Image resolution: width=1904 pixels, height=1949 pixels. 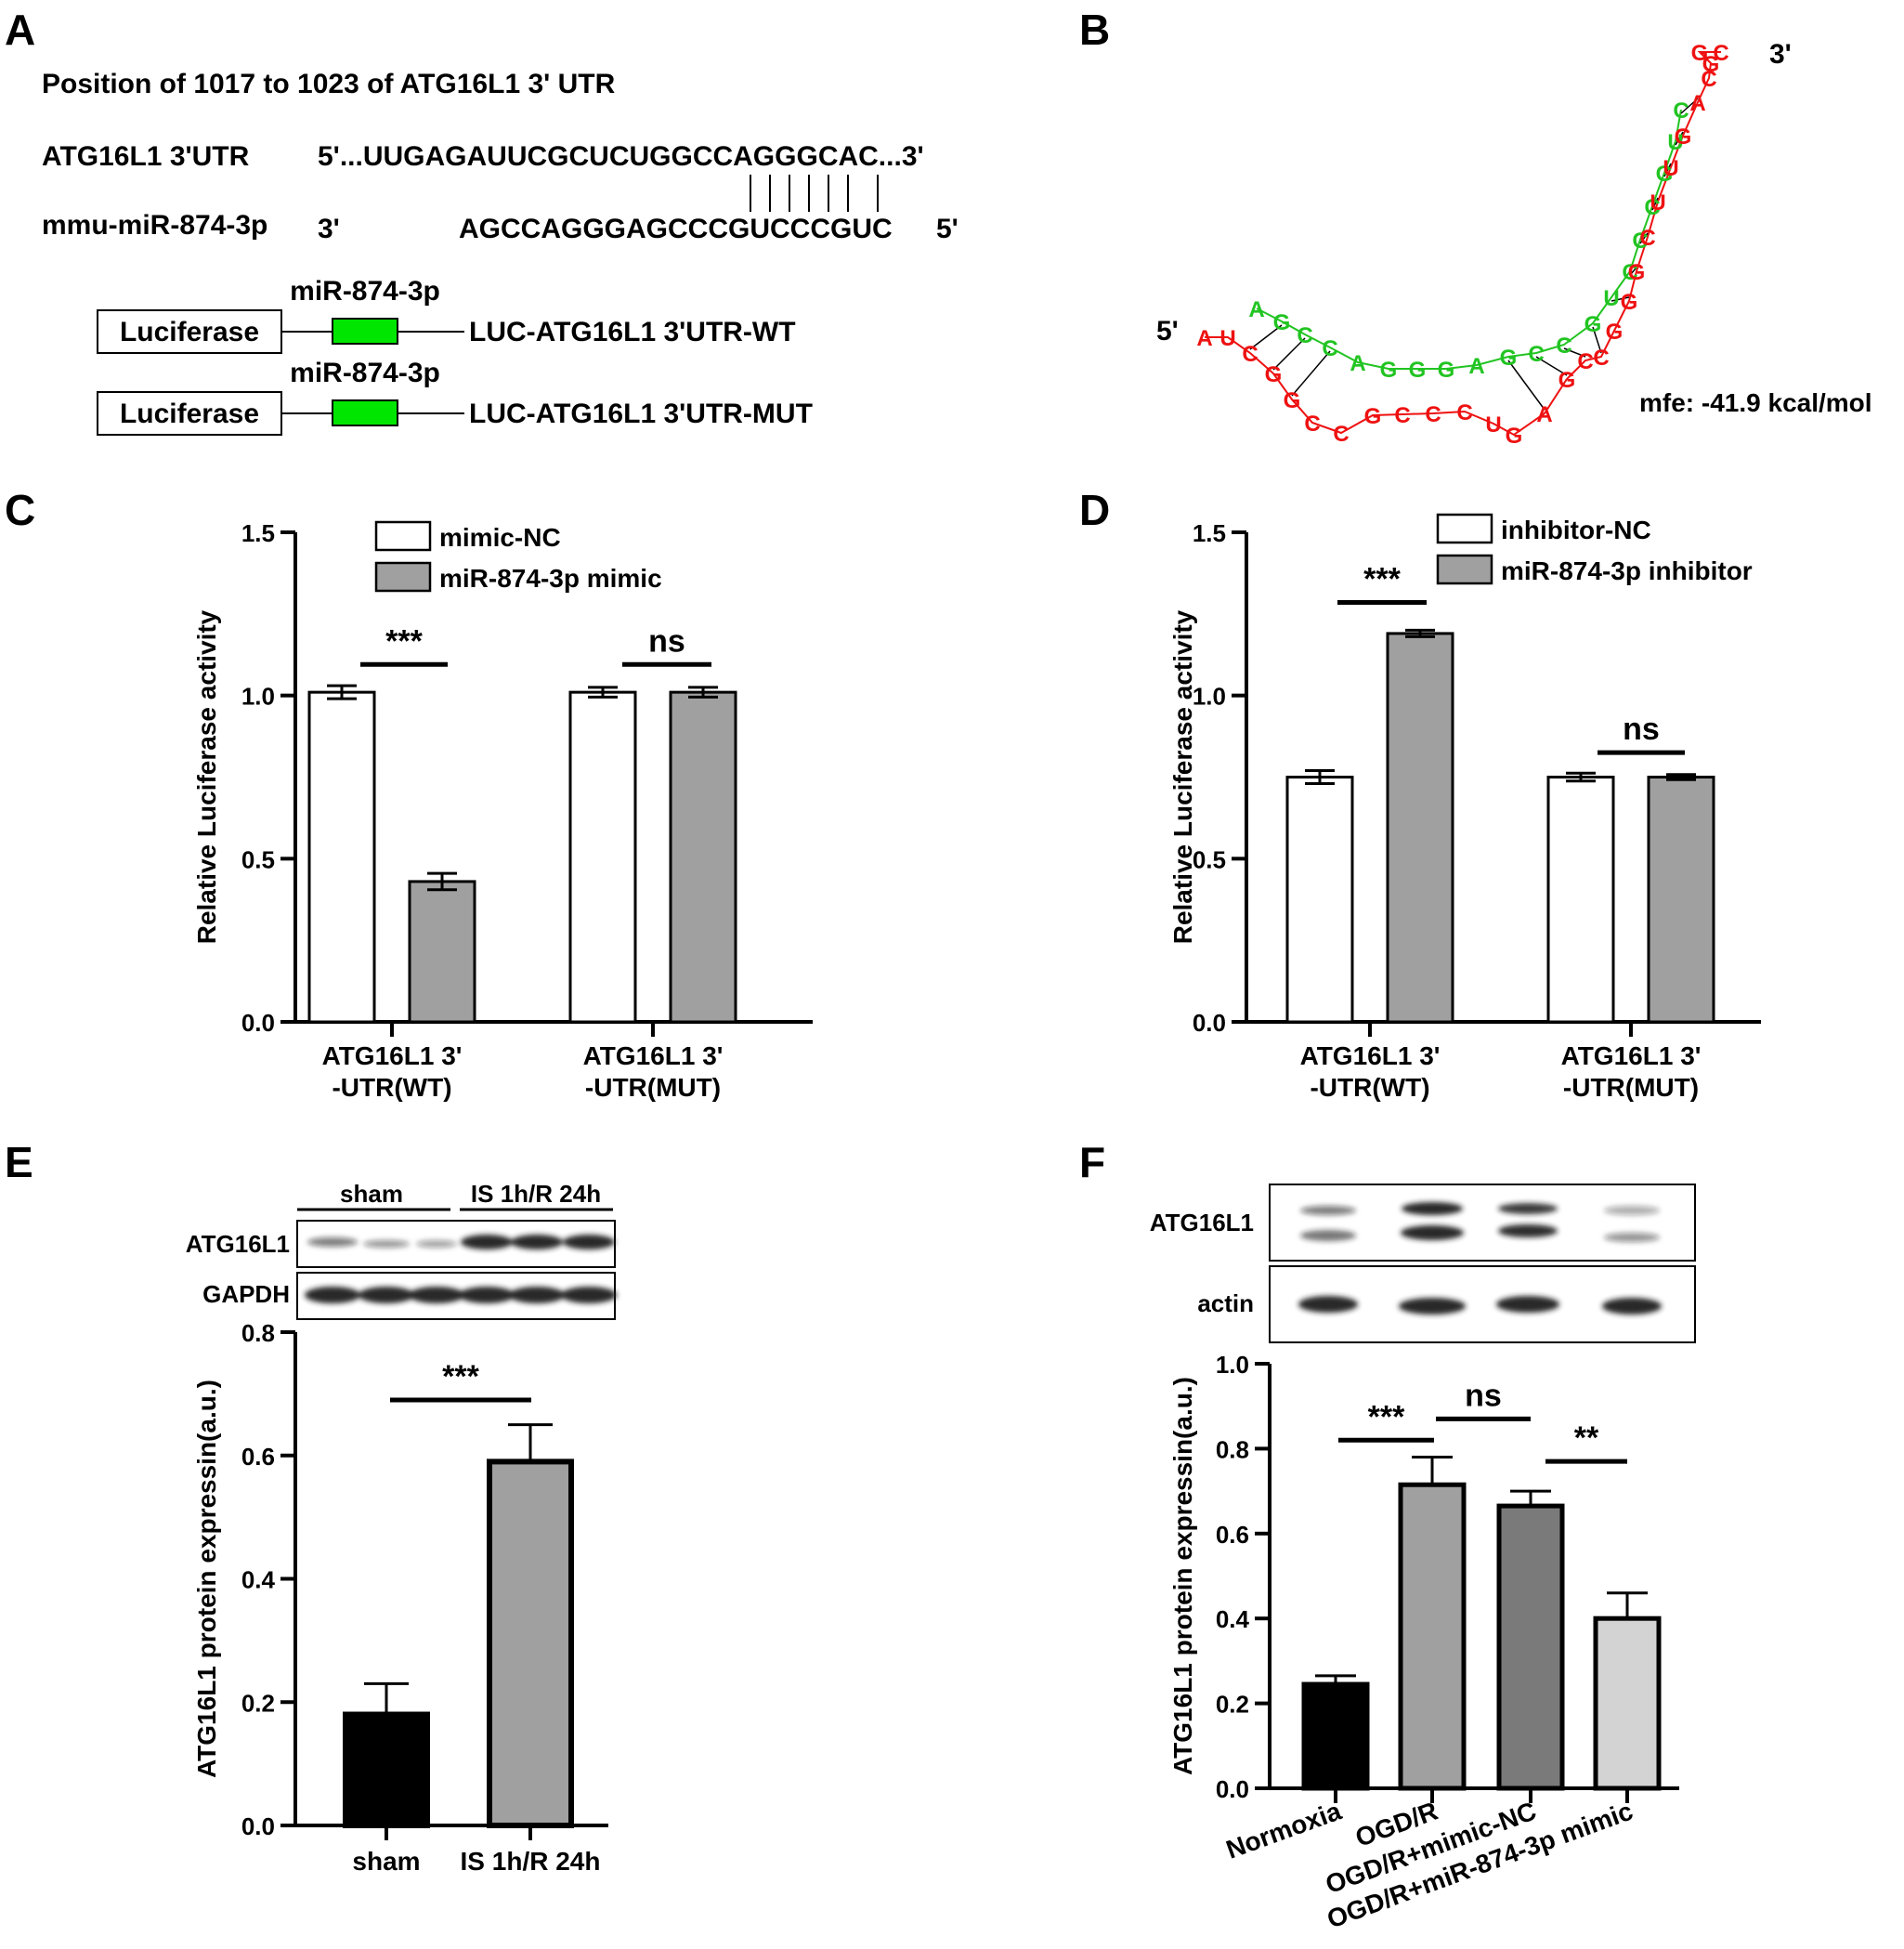 I want to click on x-tick-label: ATG16L1 3', so click(x=392, y=1055).